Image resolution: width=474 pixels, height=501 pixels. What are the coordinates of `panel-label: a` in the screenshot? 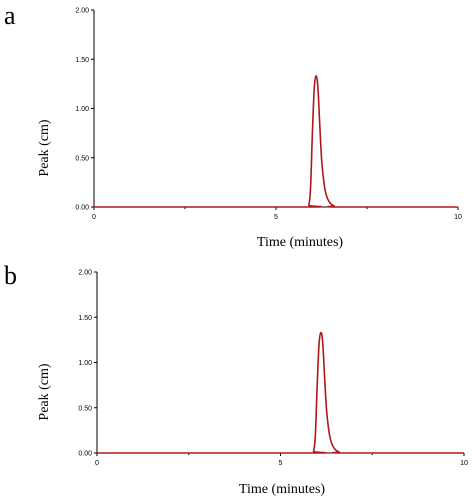 It's located at (10, 15).